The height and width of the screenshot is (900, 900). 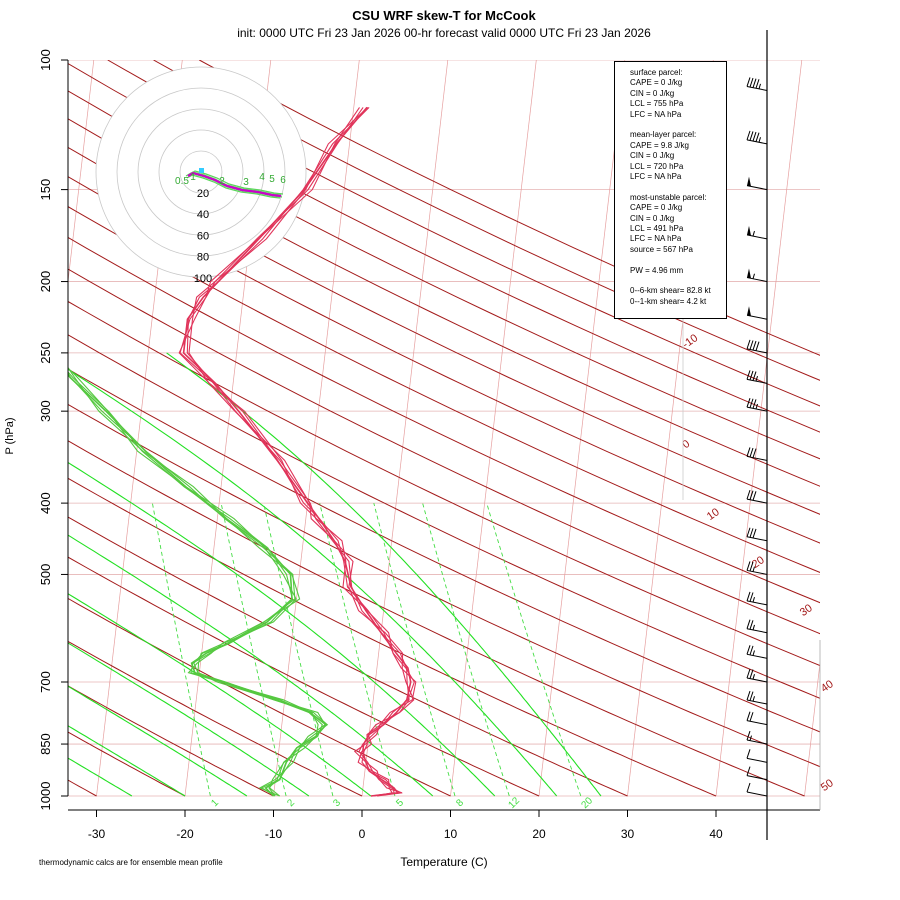 I want to click on y-tick-label: 850, so click(x=45, y=744).